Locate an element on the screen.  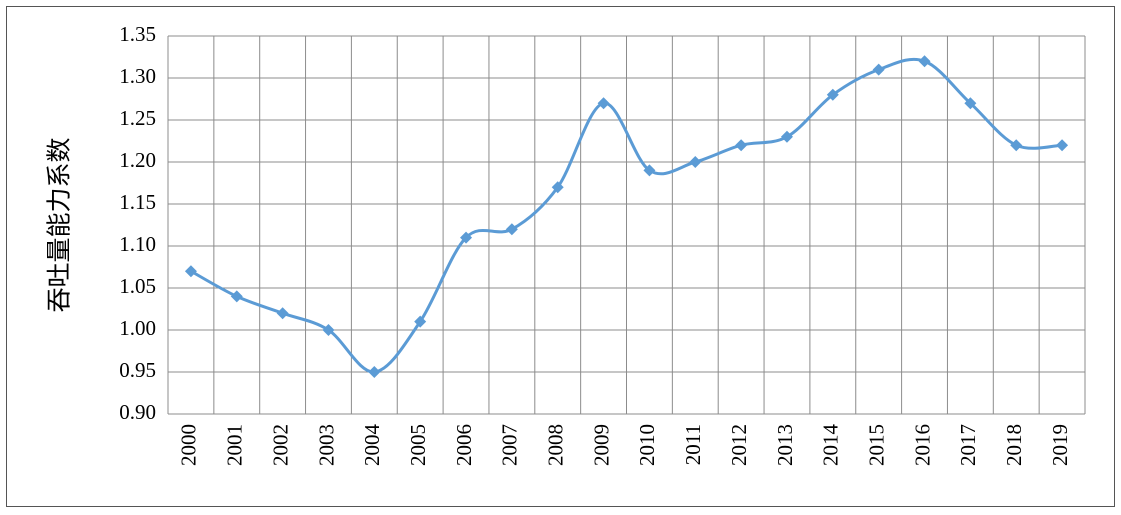
y-tick-label: 1.20 is located at coordinates (137, 160).